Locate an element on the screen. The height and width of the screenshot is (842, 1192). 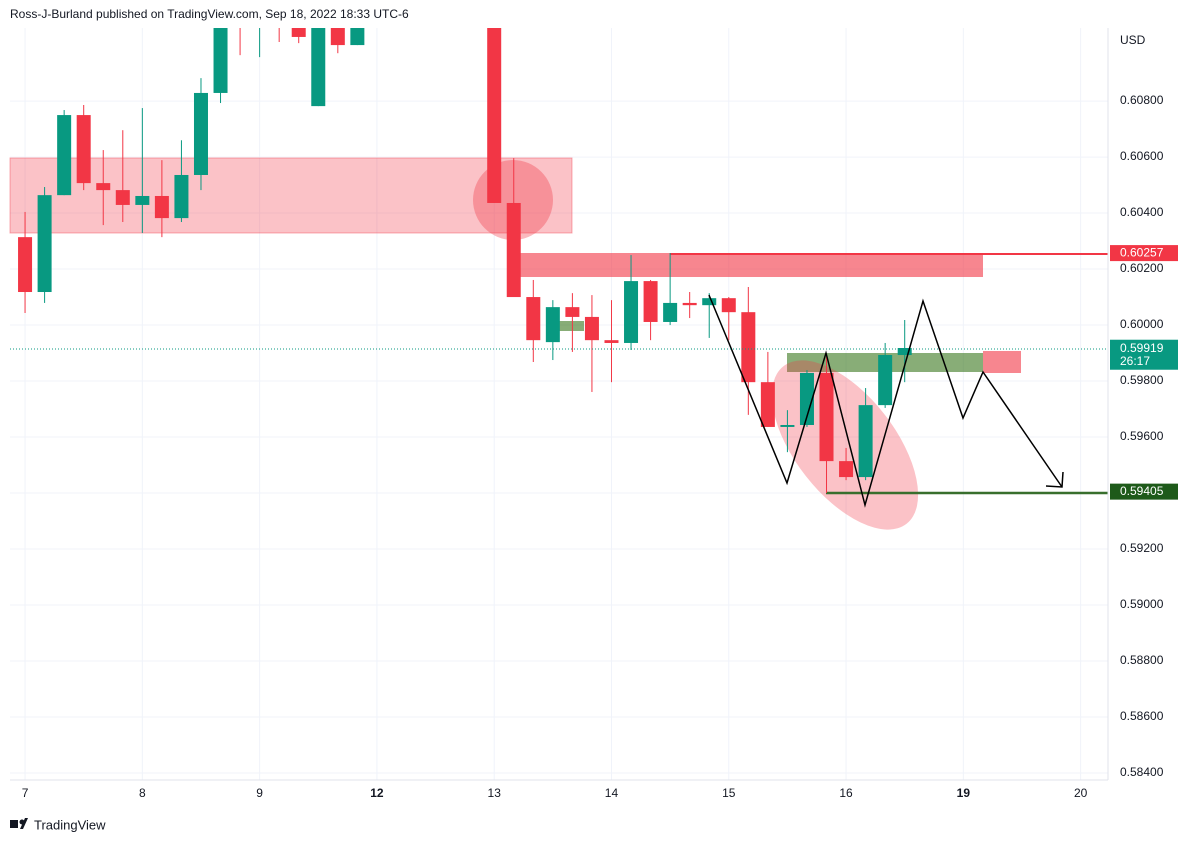
x-tick-label: 8 is located at coordinates (142, 793).